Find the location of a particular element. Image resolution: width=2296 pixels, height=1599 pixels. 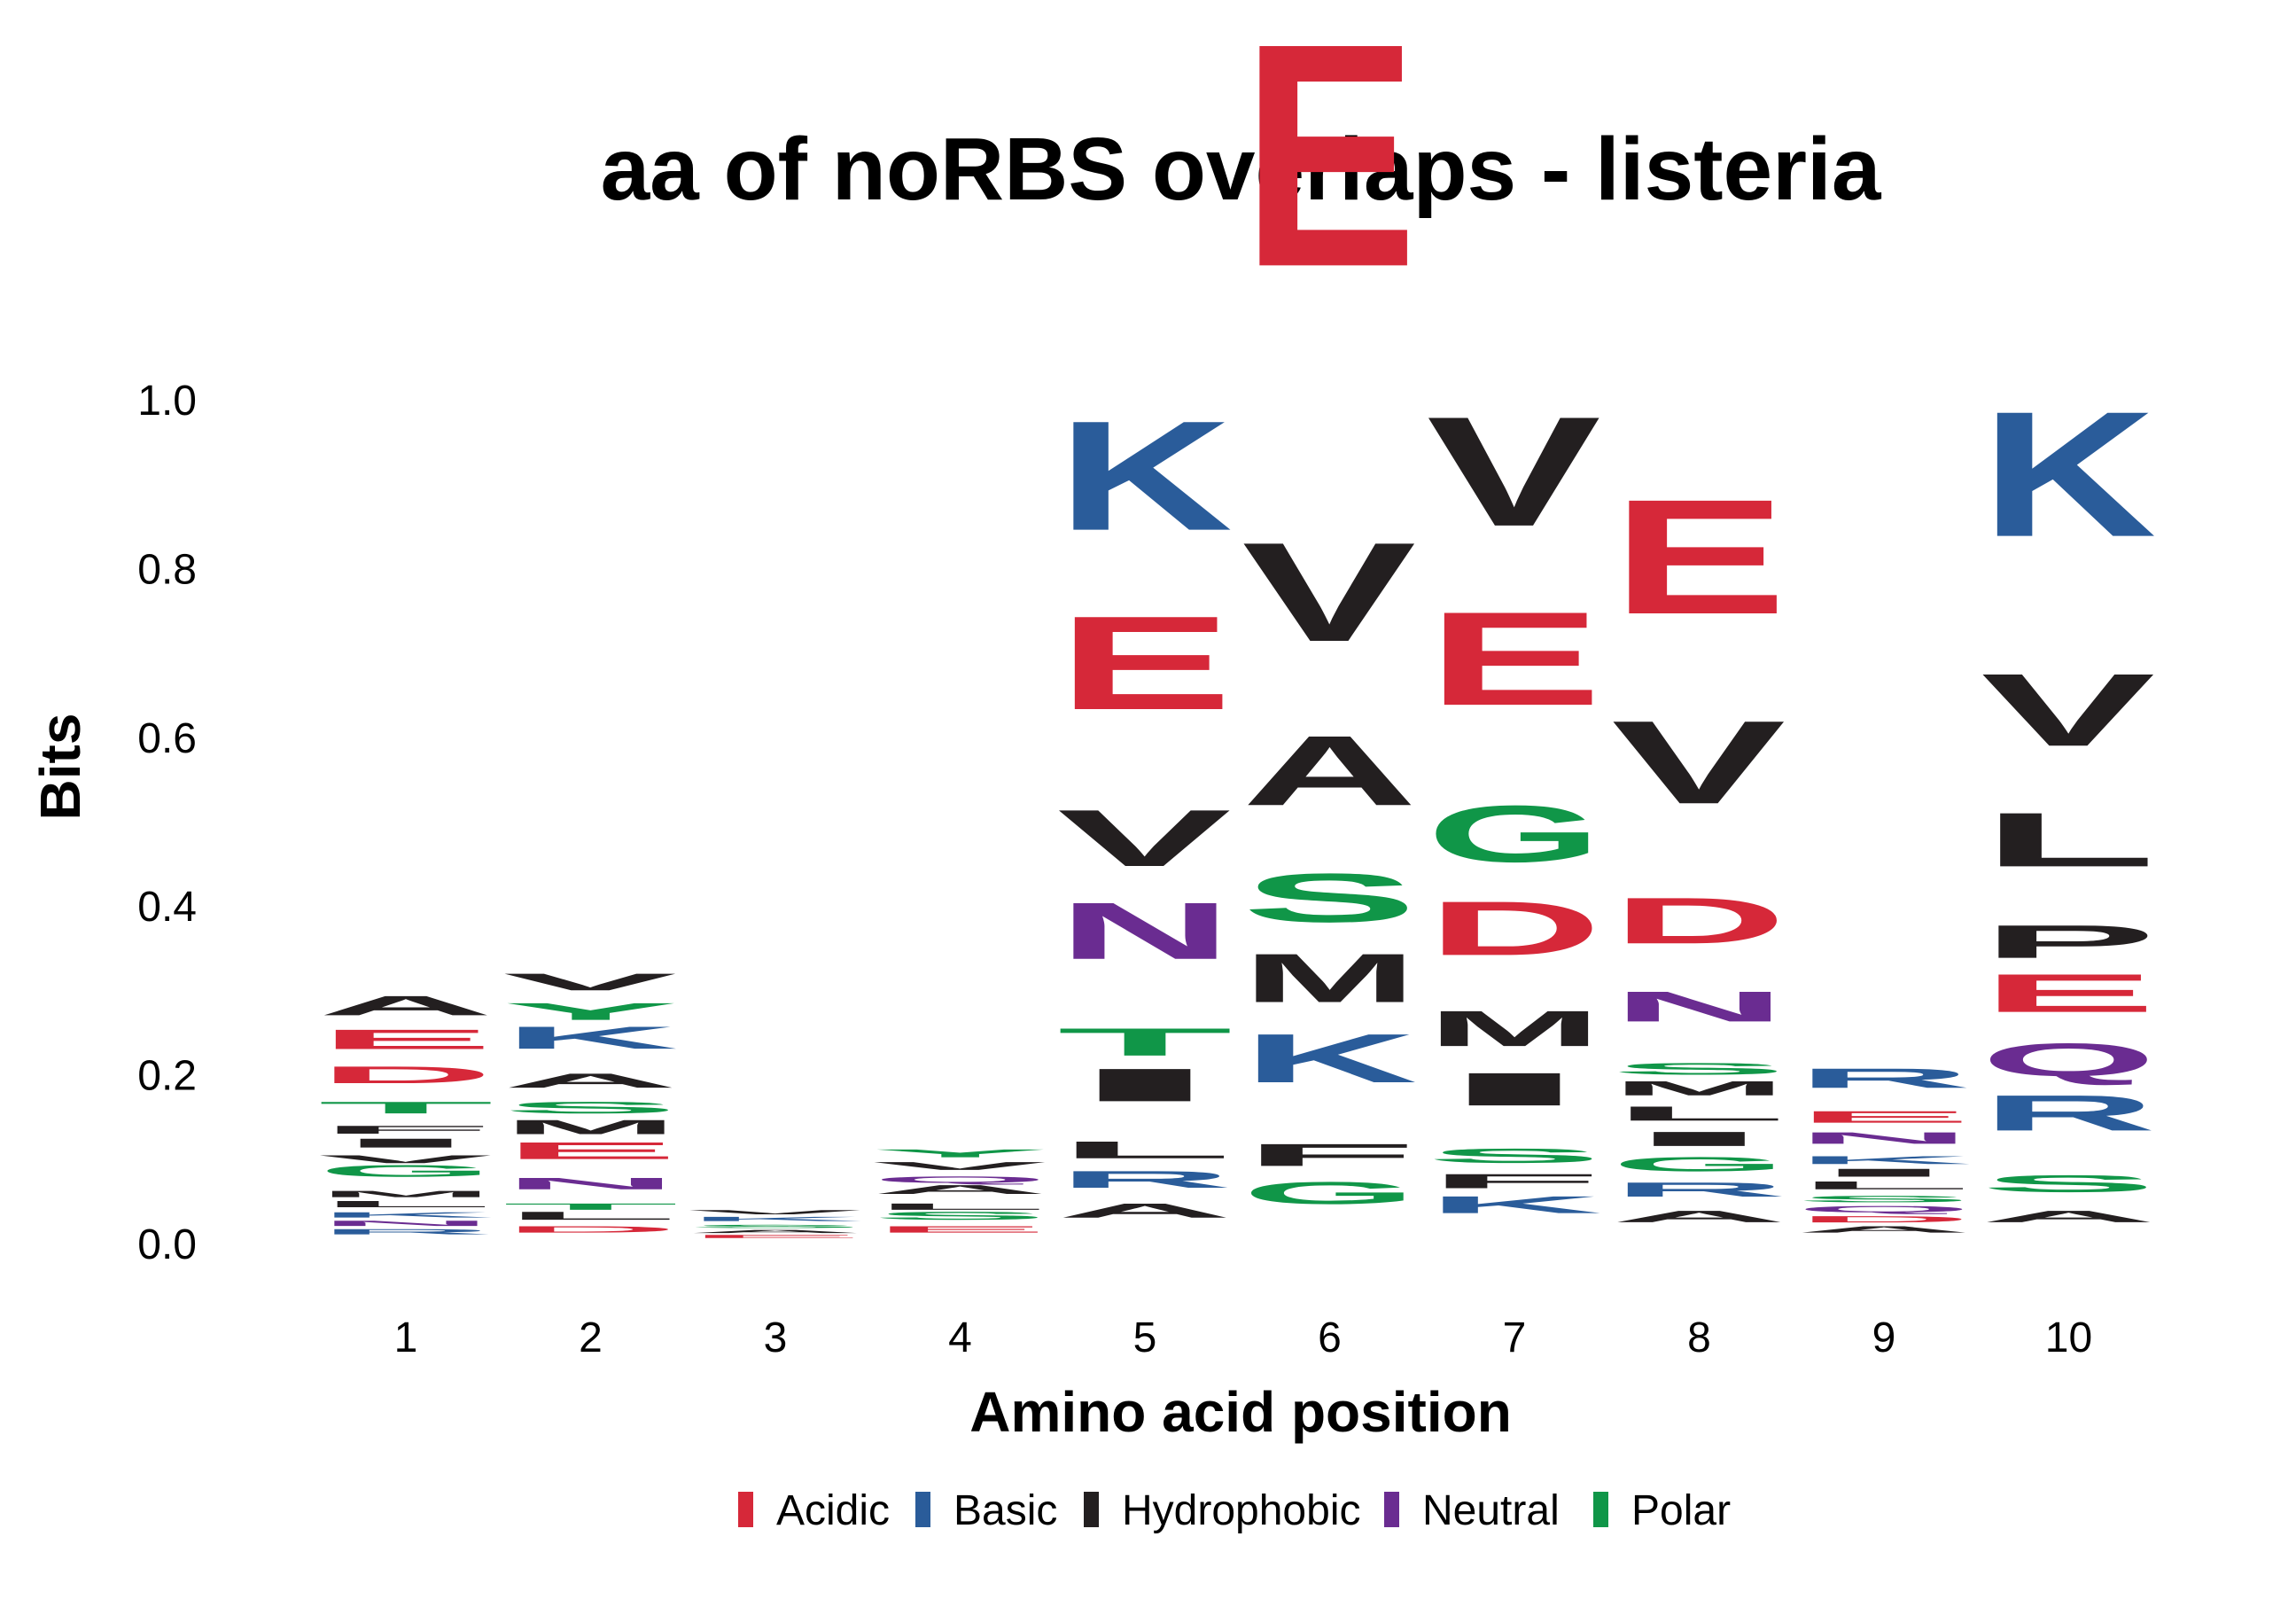

legend-item: Polar is located at coordinates (1662, 1510).